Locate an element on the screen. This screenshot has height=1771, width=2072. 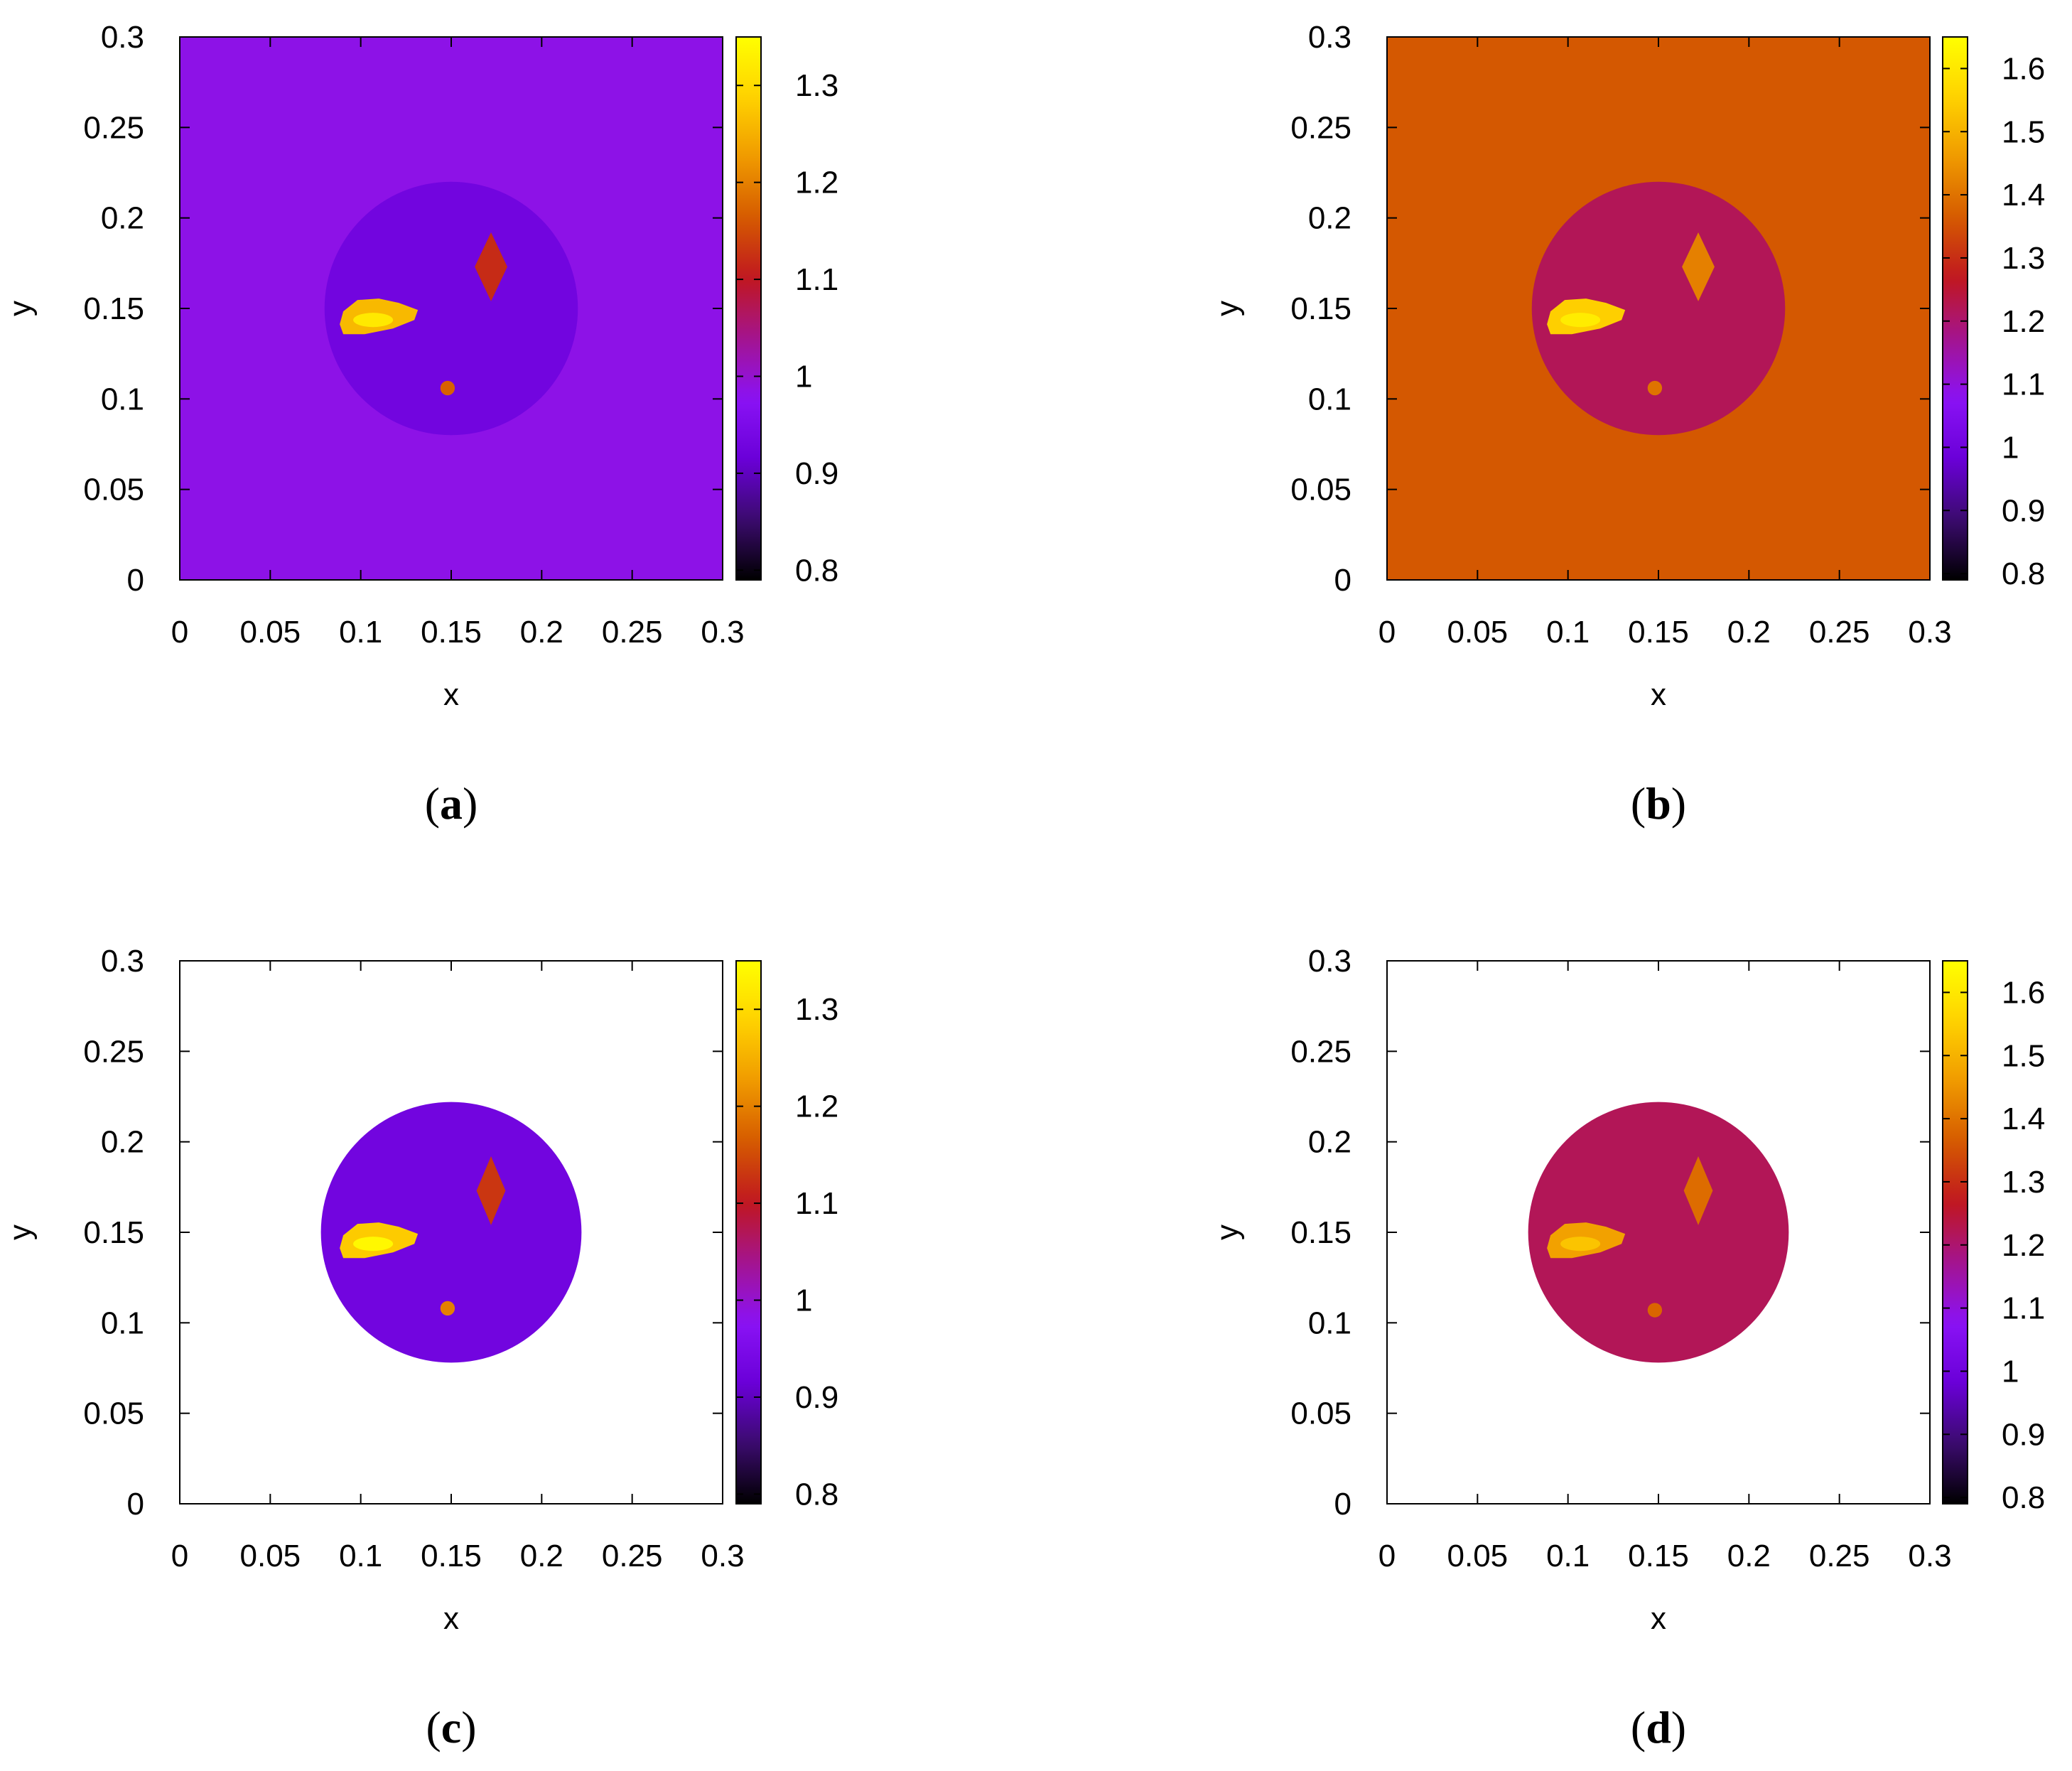
panel-caption: (d) is located at coordinates (1658, 1728).